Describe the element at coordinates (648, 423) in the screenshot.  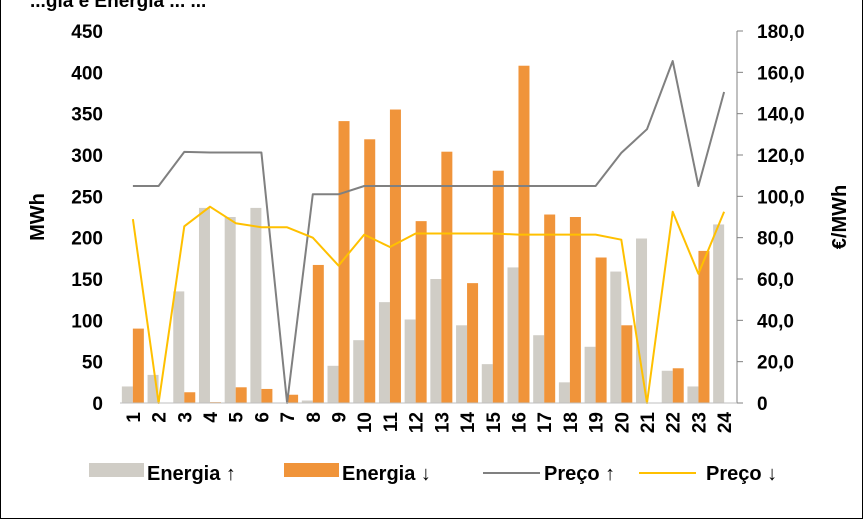
I see `x-tick-label: 21` at that location.